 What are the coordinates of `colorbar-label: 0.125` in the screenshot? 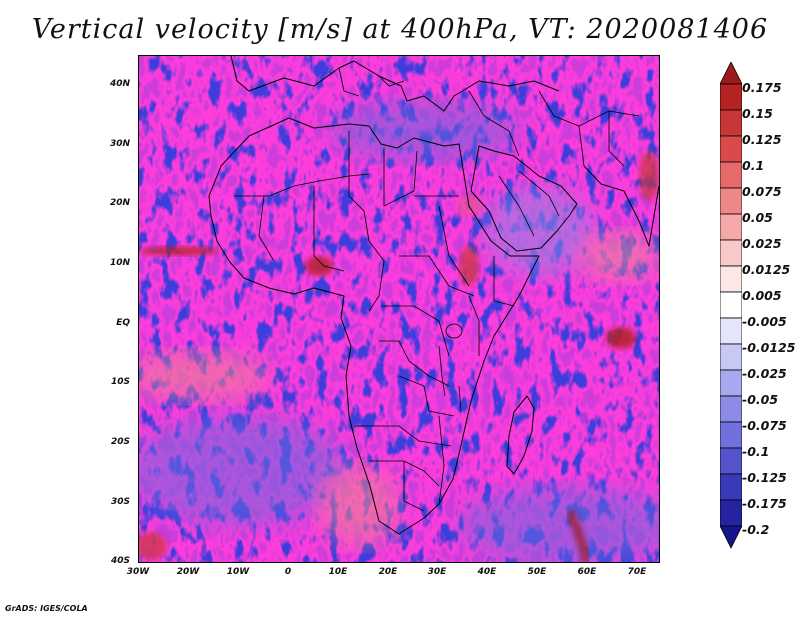 It's located at (762, 139).